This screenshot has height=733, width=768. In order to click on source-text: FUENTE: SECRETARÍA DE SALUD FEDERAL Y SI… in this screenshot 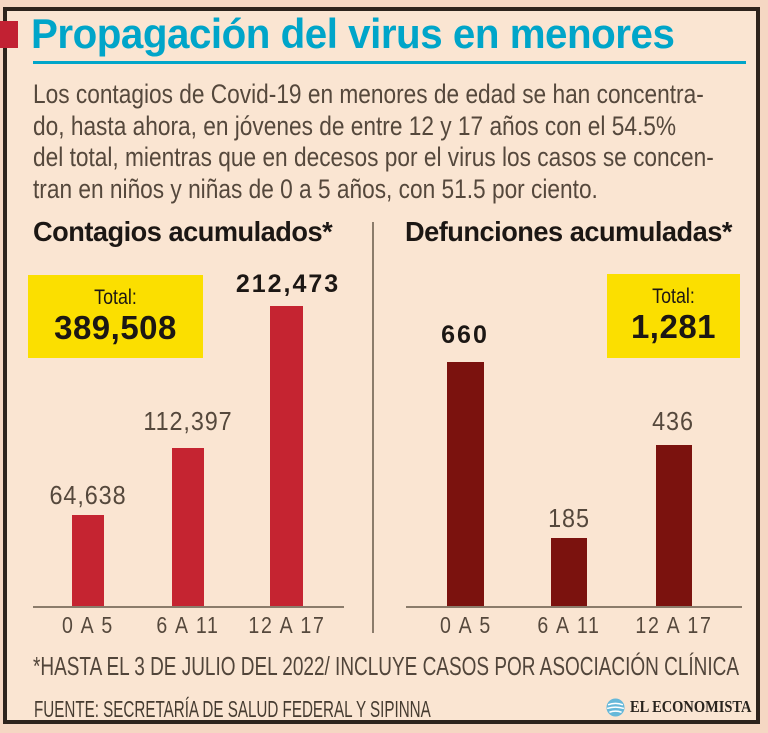, I will do `click(232, 709)`.